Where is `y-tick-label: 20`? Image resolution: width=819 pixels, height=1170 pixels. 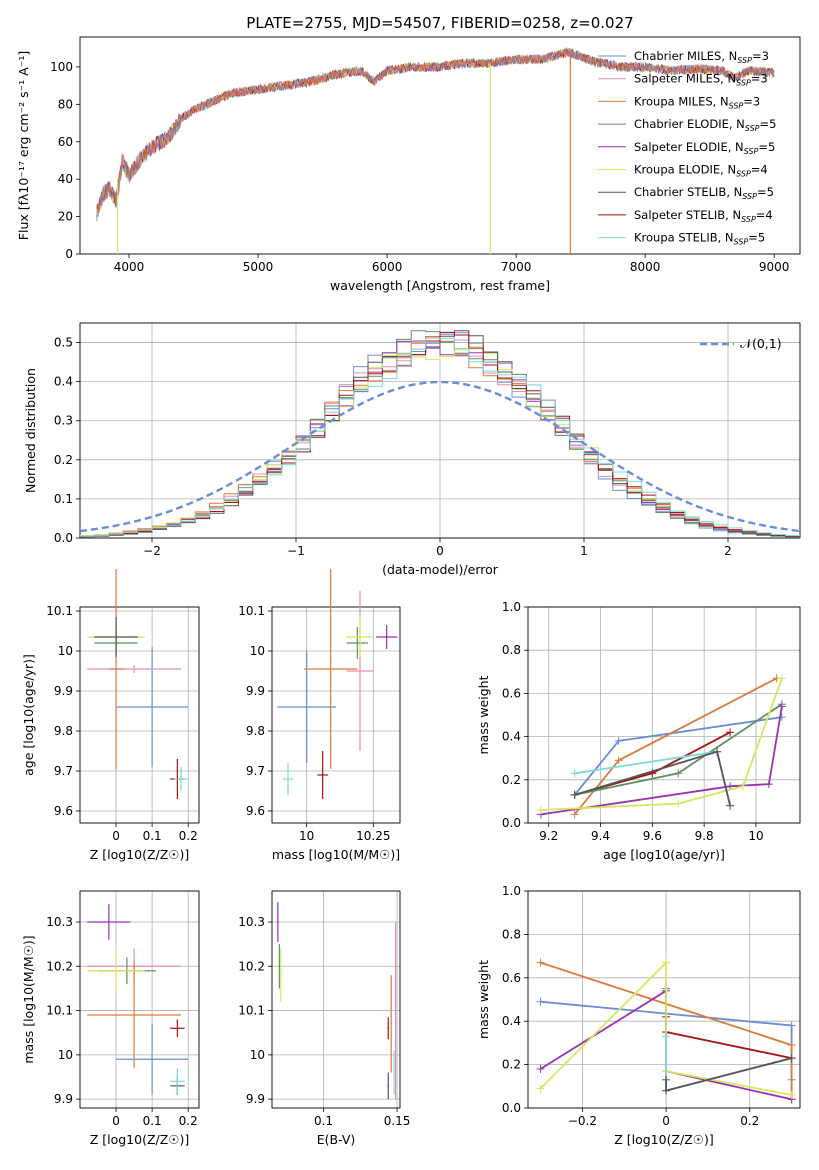
y-tick-label: 20 is located at coordinates (65, 217).